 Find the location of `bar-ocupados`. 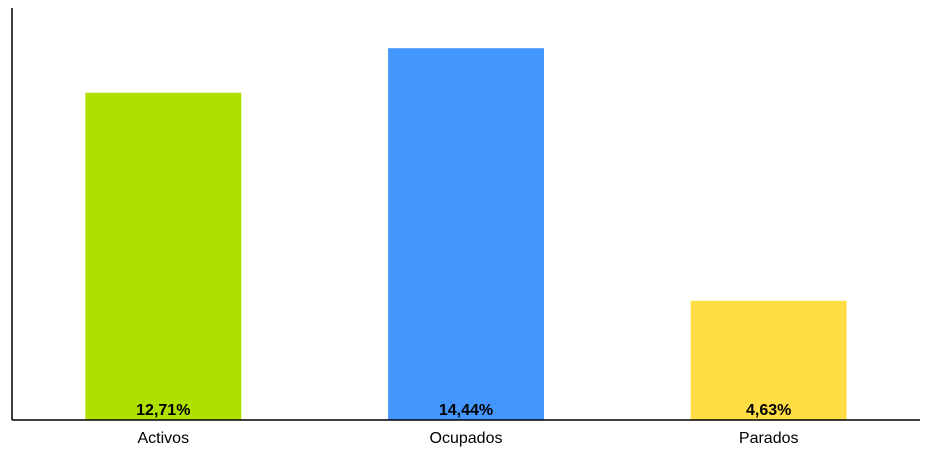

bar-ocupados is located at coordinates (466, 234).